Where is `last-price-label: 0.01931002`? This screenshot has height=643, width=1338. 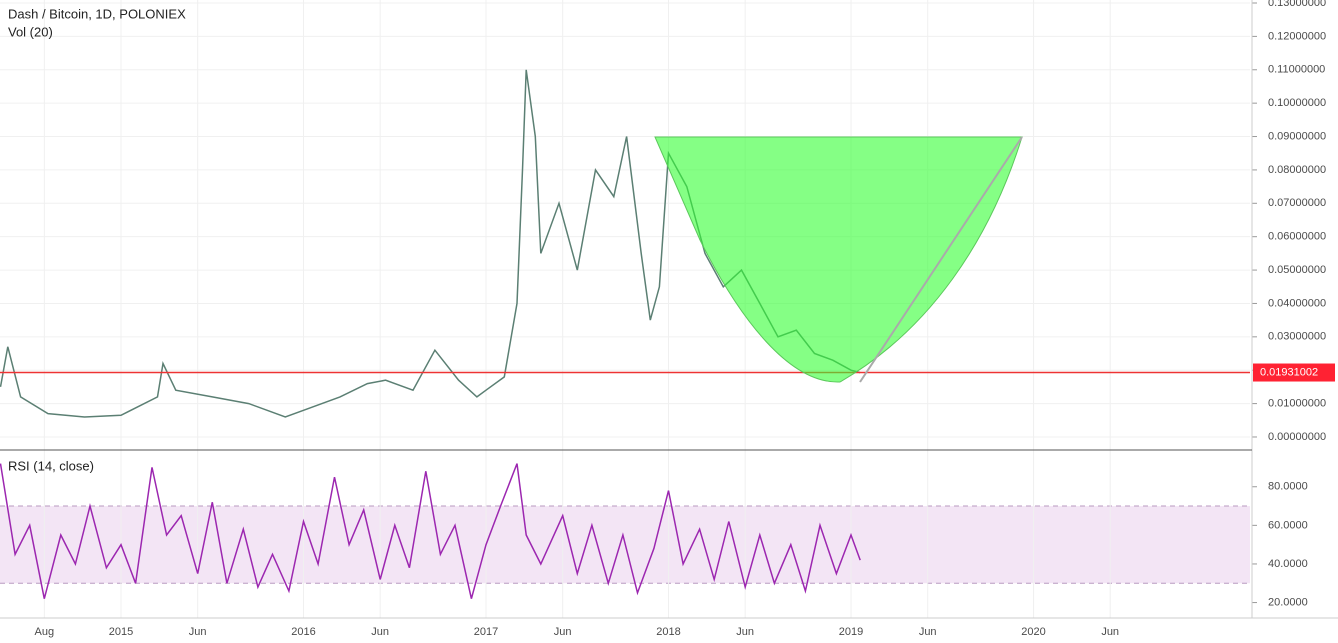
last-price-label: 0.01931002 is located at coordinates (1289, 372).